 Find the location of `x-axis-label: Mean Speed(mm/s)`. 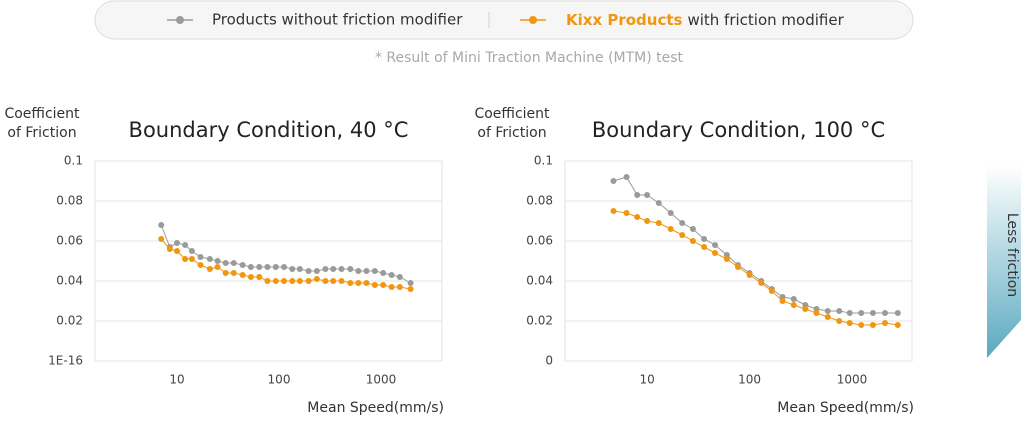

x-axis-label: Mean Speed(mm/s) is located at coordinates (375, 408).